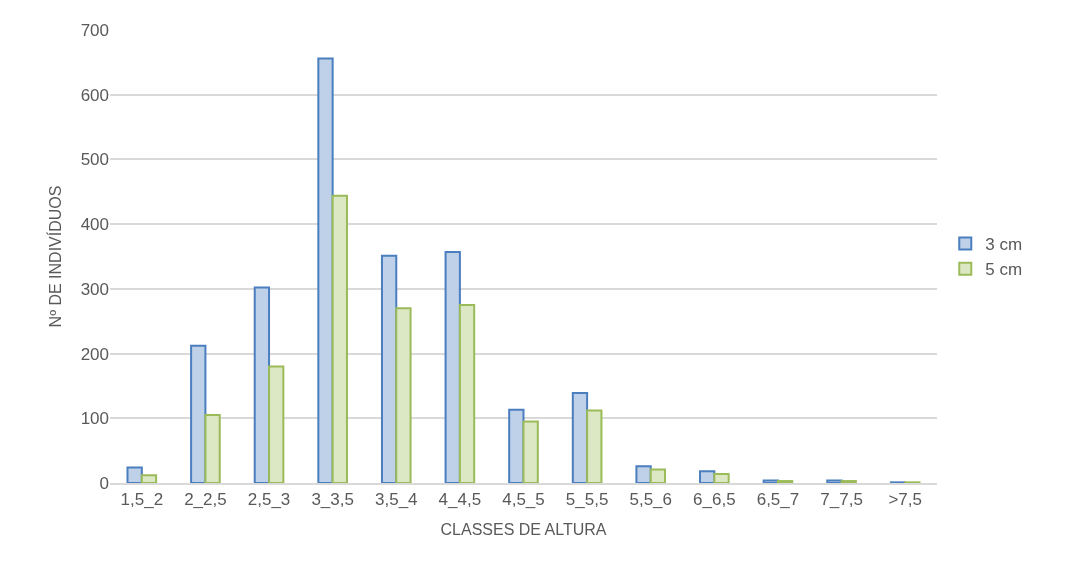 The height and width of the screenshot is (578, 1067). What do you see at coordinates (778, 500) in the screenshot?
I see `x-tick-label: 6,5_7` at bounding box center [778, 500].